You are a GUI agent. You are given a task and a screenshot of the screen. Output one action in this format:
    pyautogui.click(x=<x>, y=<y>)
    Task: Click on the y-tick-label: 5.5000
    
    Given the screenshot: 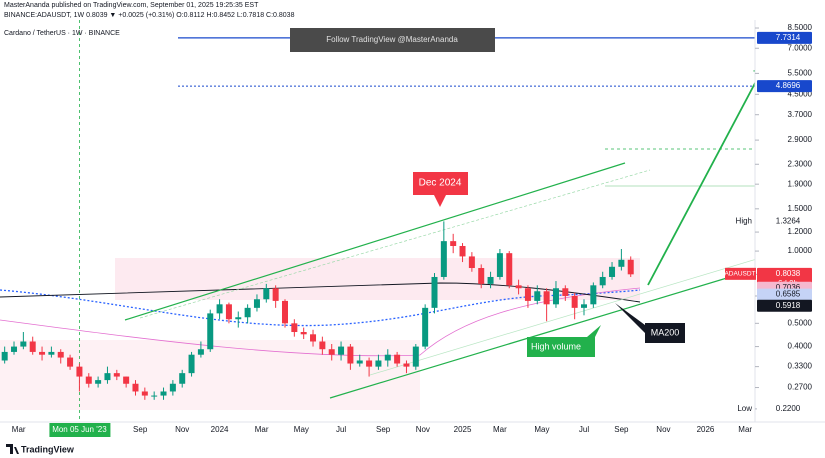 What is the action you would take?
    pyautogui.click(x=800, y=73)
    